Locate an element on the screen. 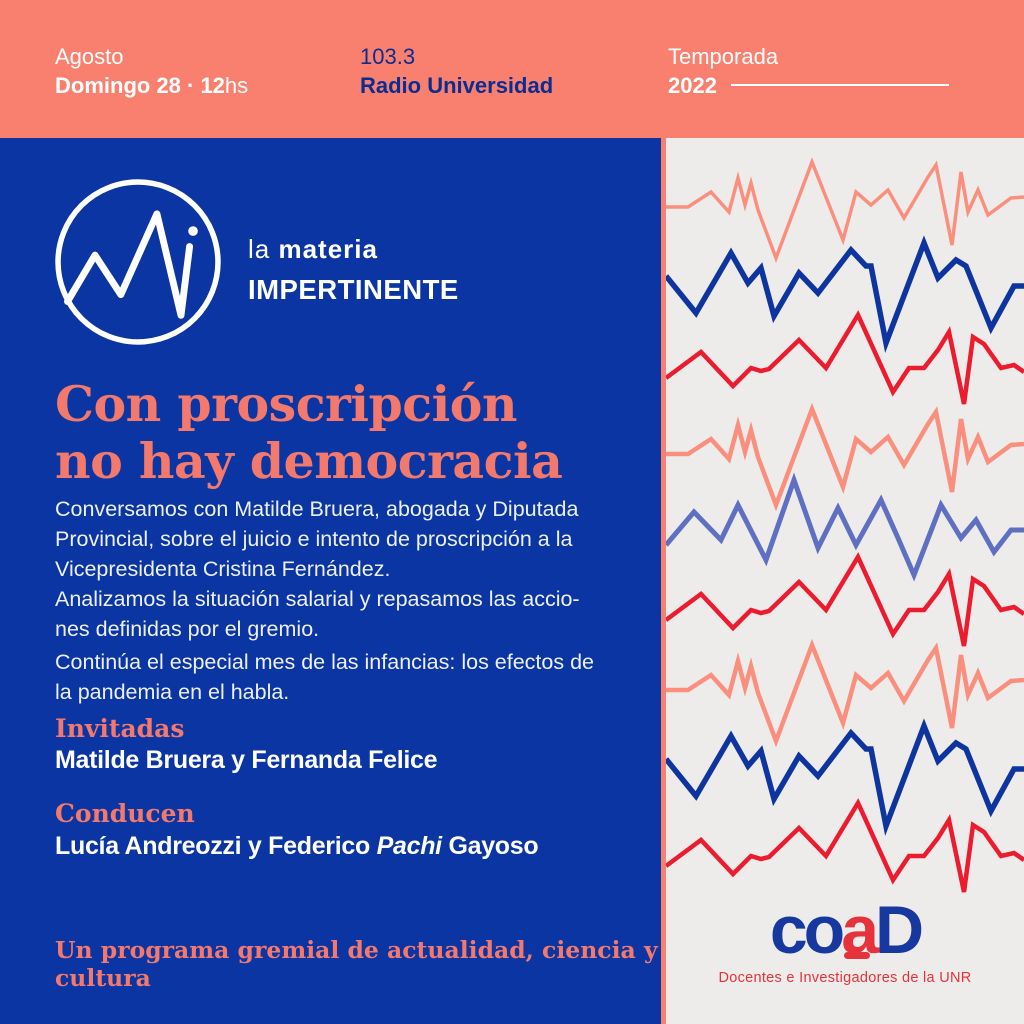 This screenshot has width=1024, height=1024. coad-letters-co: co is located at coordinates (807, 930).